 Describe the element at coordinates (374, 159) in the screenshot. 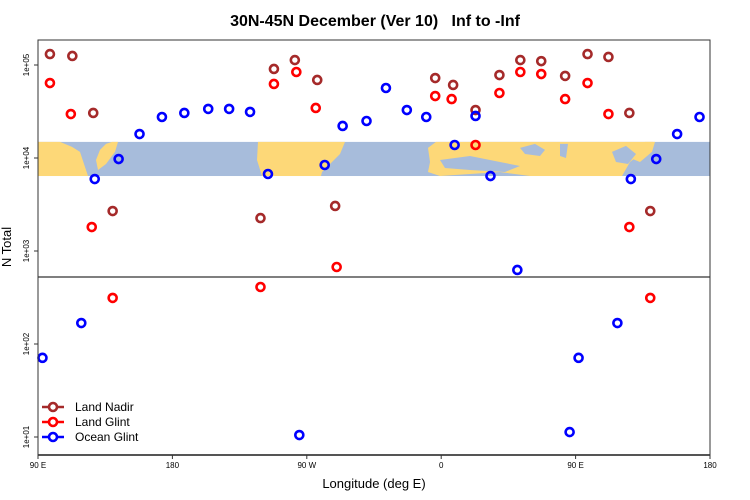

I see `map-band` at that location.